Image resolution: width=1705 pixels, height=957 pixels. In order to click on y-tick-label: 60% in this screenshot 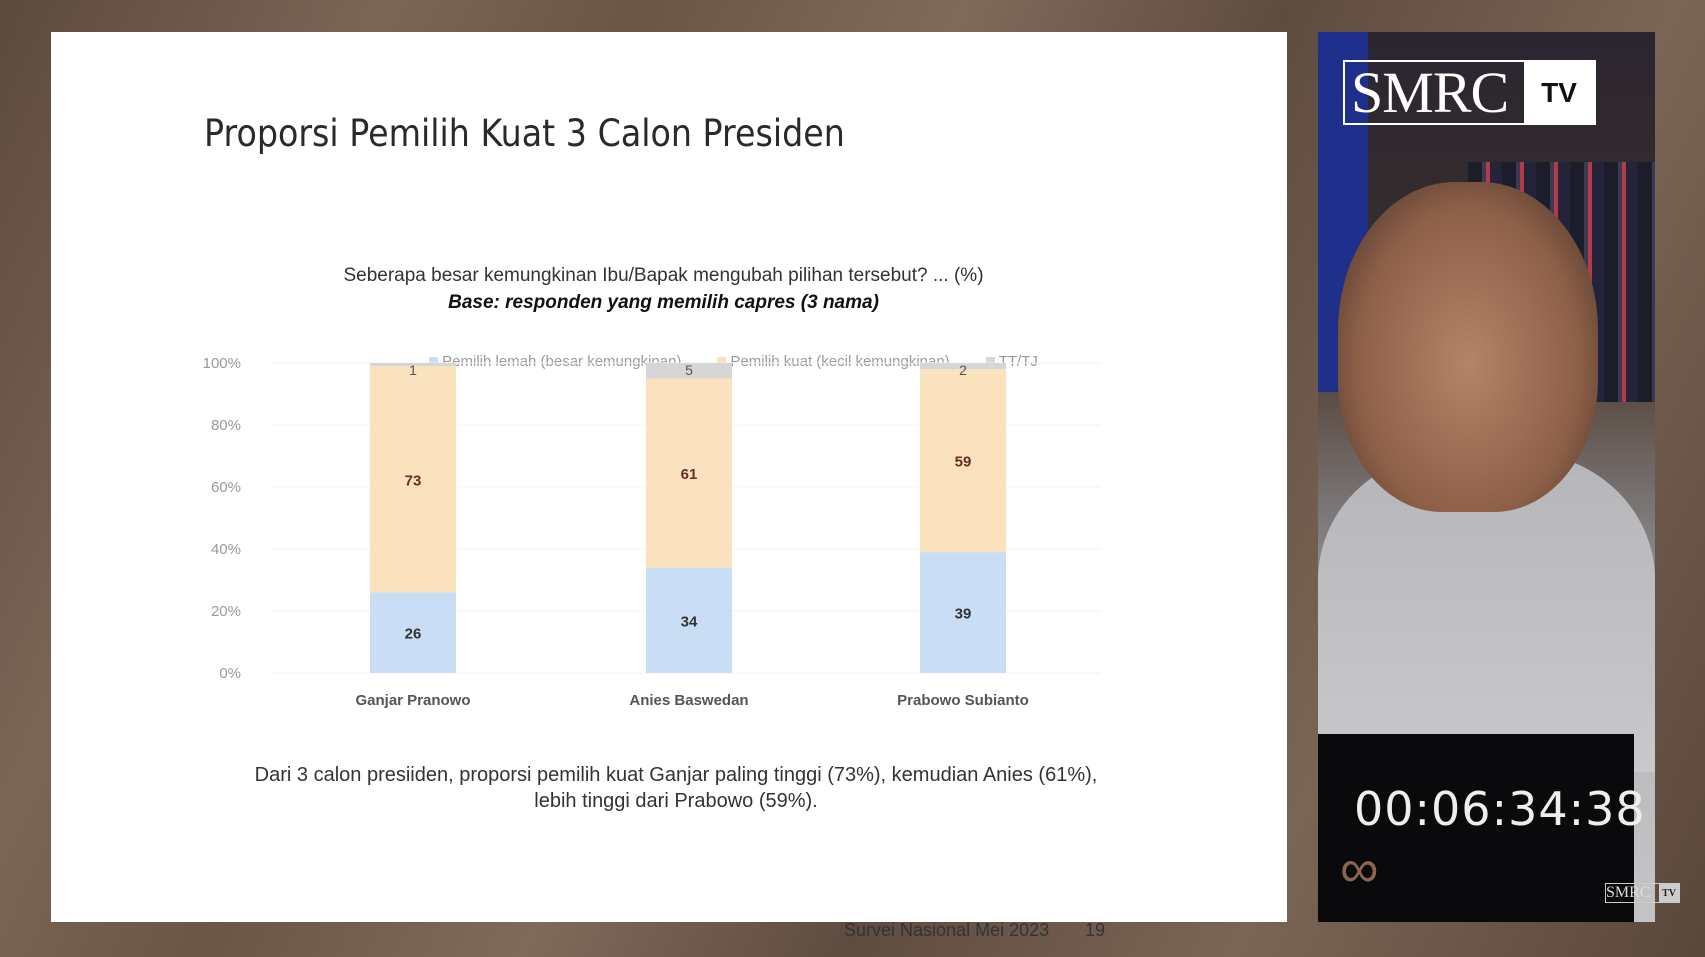, I will do `click(226, 487)`.